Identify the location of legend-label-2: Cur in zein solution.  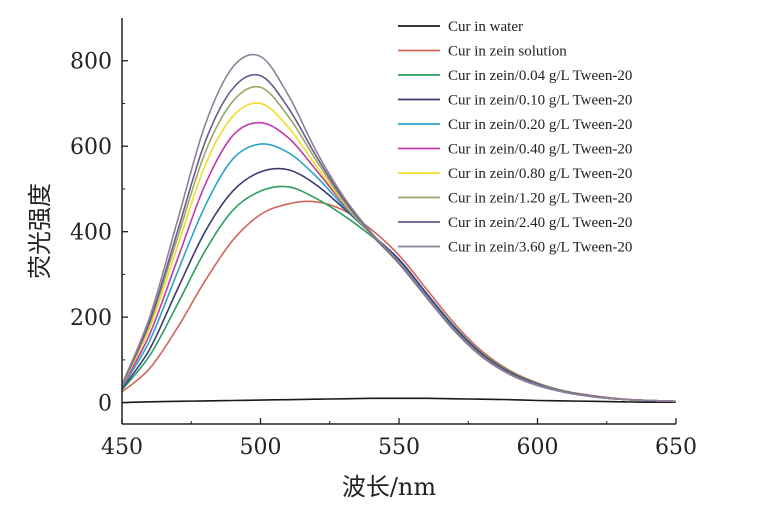
(507, 52).